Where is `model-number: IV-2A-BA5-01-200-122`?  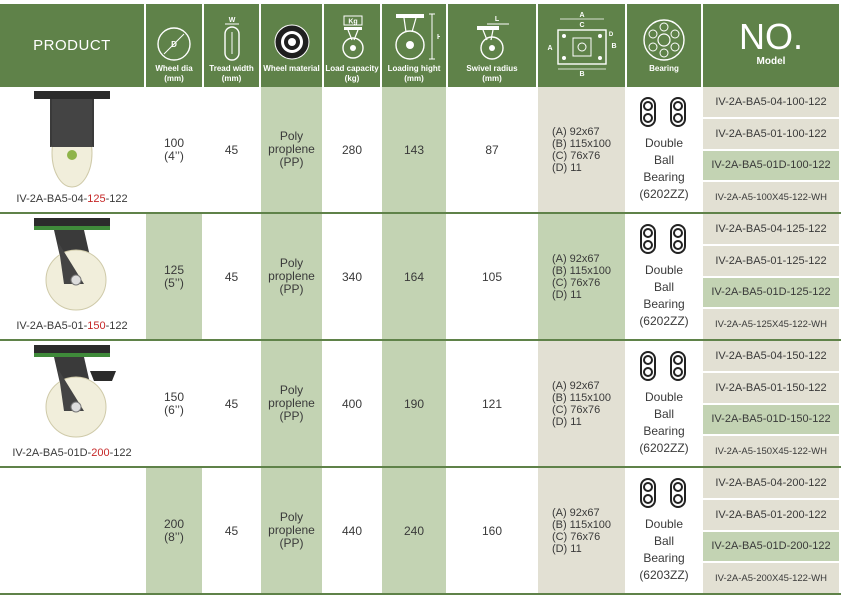 model-number: IV-2A-BA5-01-200-122 is located at coordinates (771, 515).